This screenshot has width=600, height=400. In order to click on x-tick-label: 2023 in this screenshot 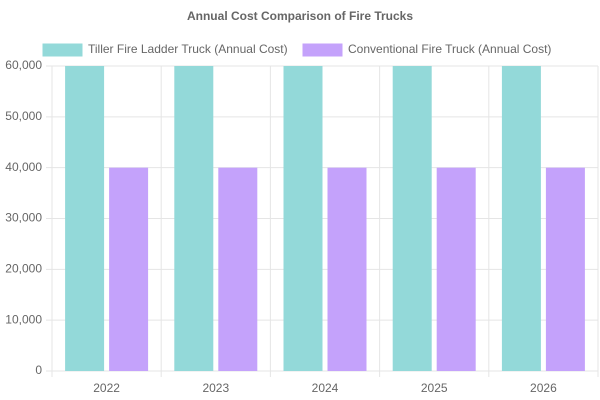, I will do `click(215, 388)`.